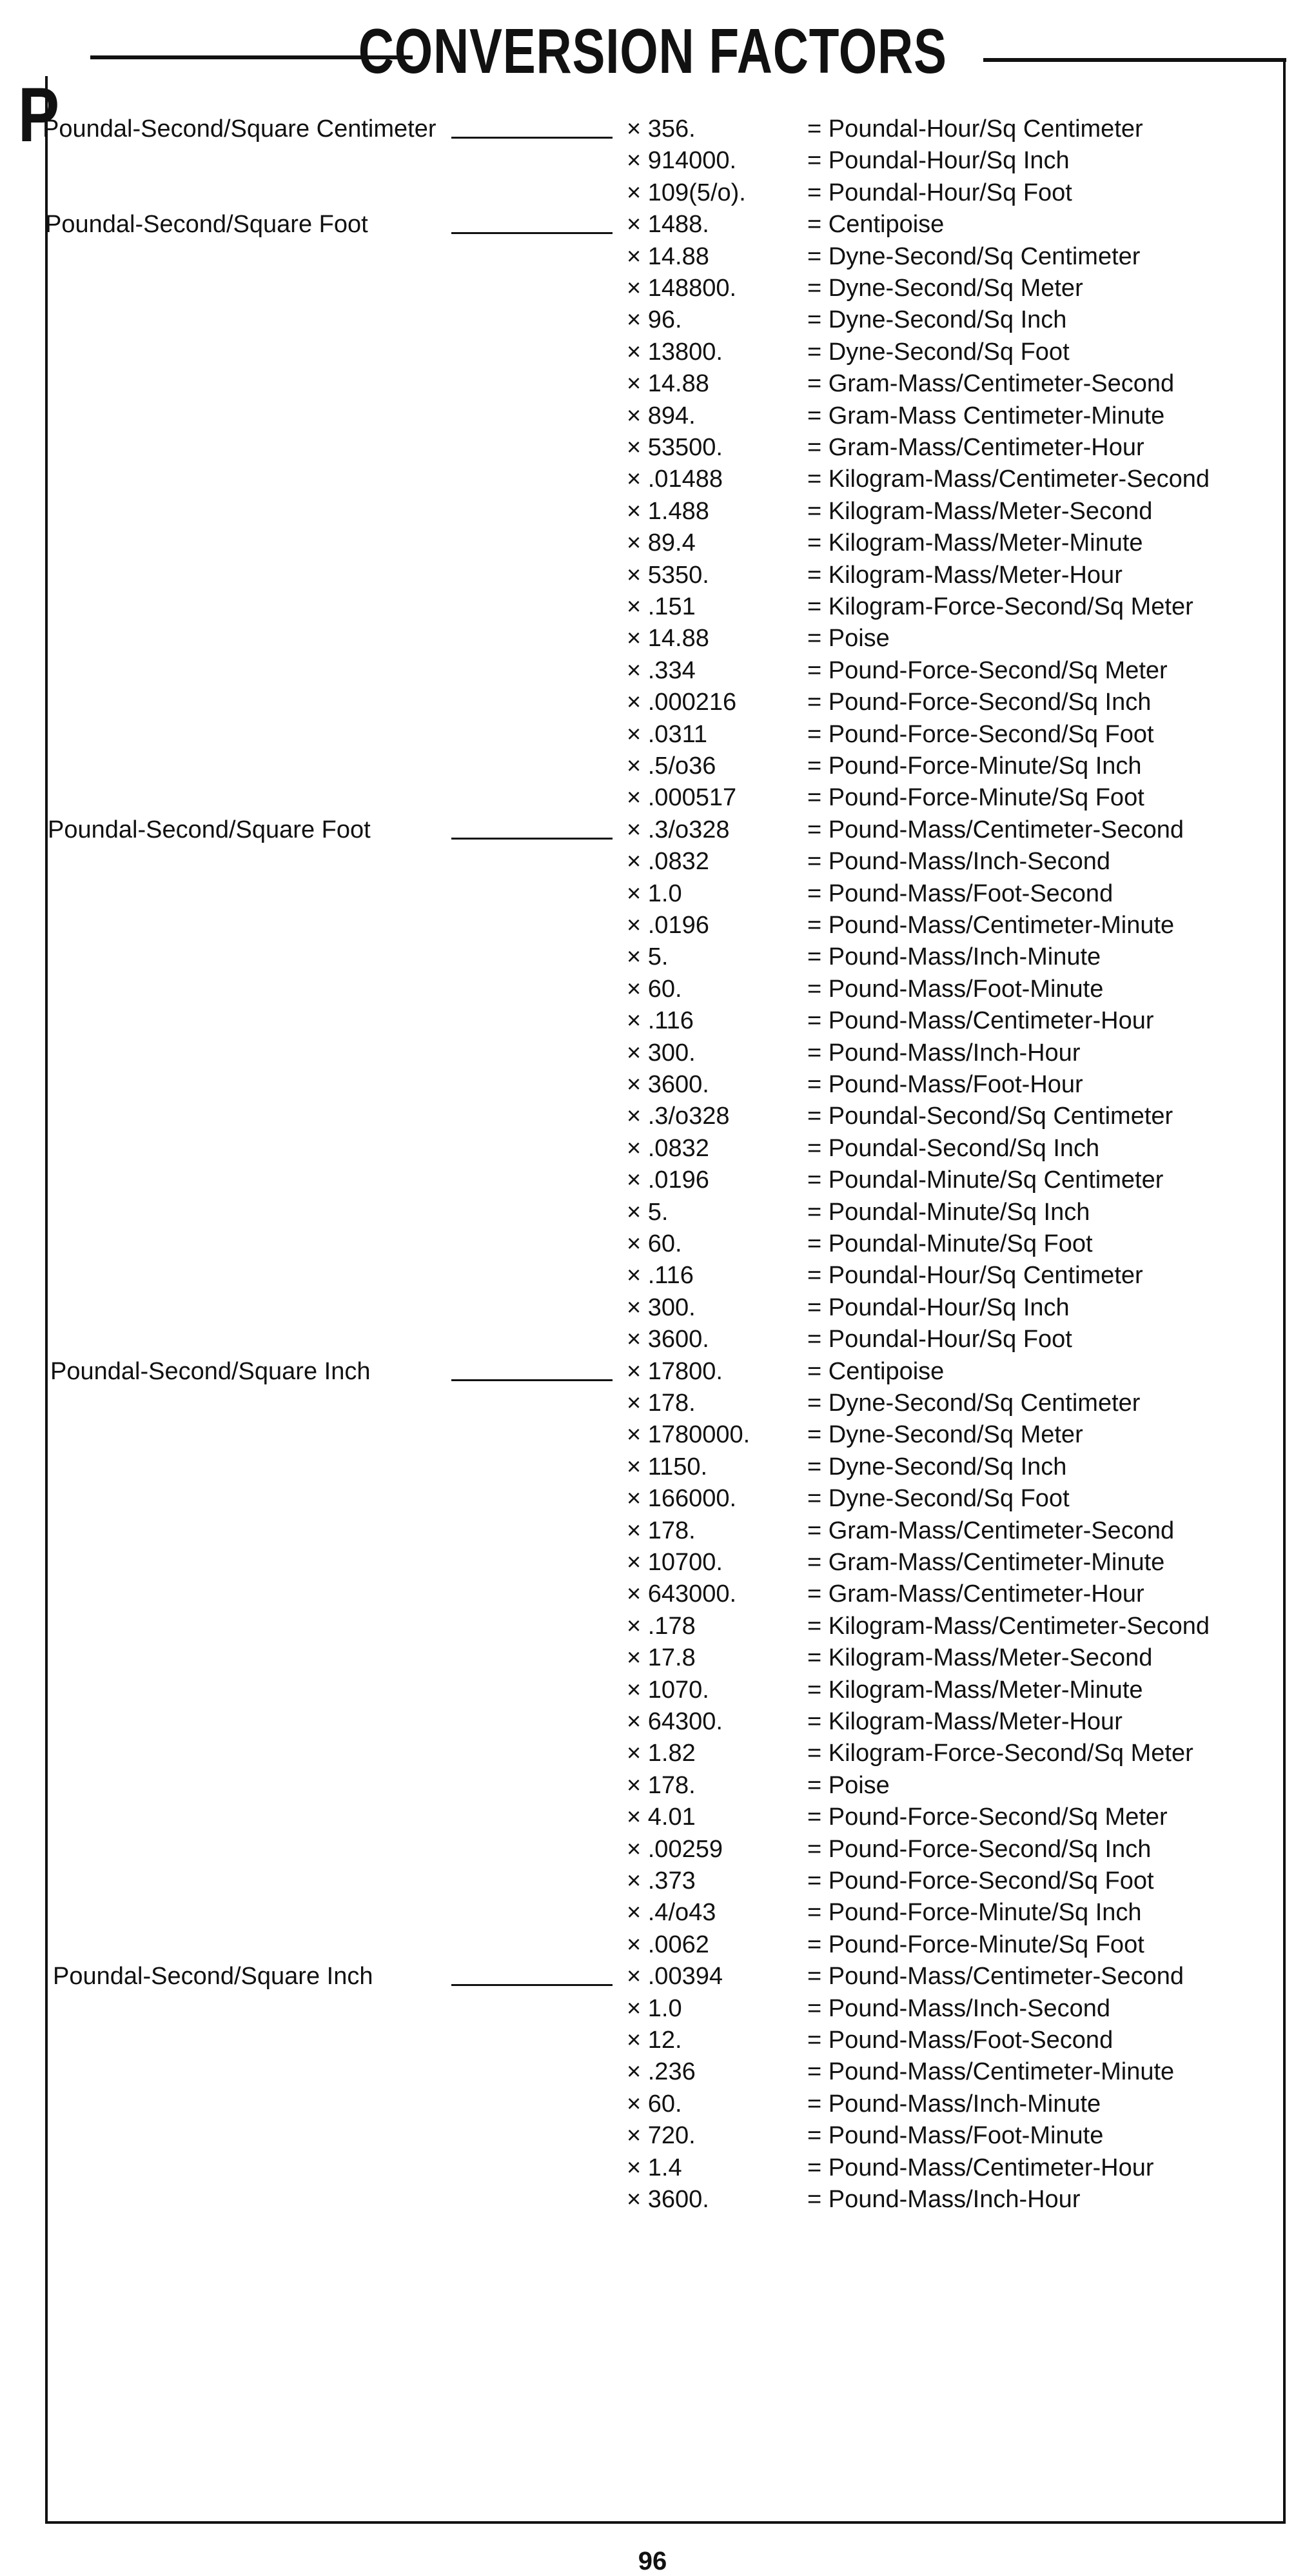 The image size is (1305, 2576). I want to click on conversion-row: × 109(5/o). = Poundal-Hour/Sq Foot, so click(652, 193).